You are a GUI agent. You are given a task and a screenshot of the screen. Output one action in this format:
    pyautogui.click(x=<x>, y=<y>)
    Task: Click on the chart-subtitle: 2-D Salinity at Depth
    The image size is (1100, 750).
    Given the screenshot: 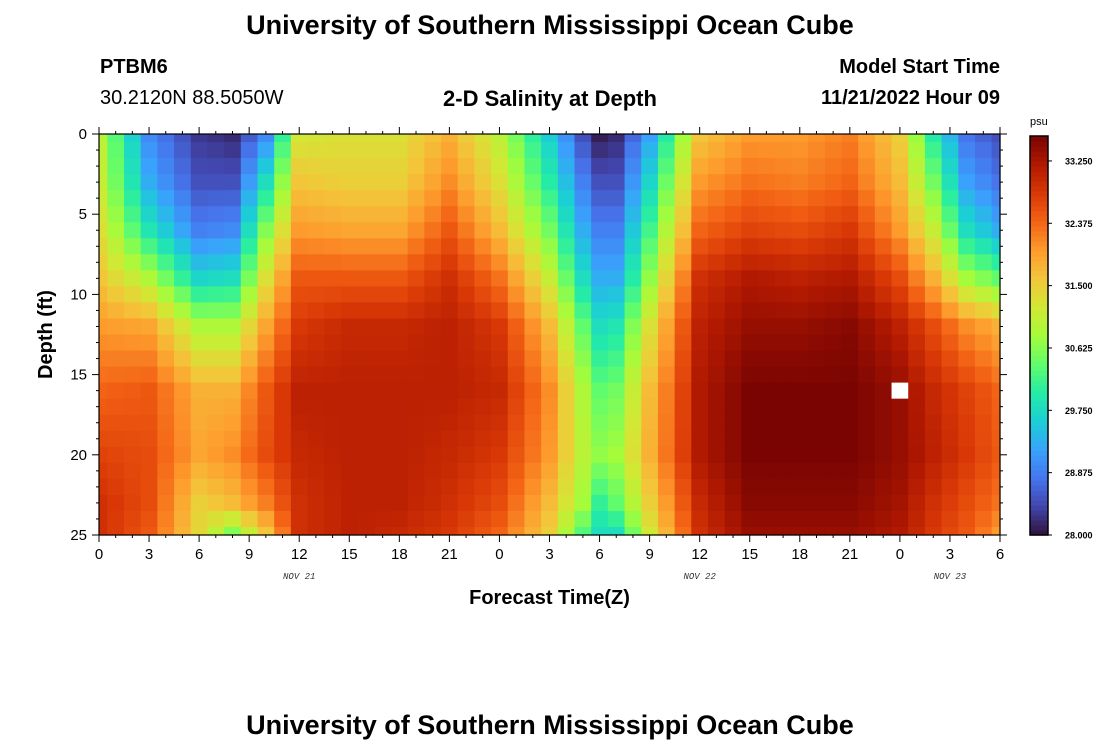 What is the action you would take?
    pyautogui.click(x=550, y=98)
    